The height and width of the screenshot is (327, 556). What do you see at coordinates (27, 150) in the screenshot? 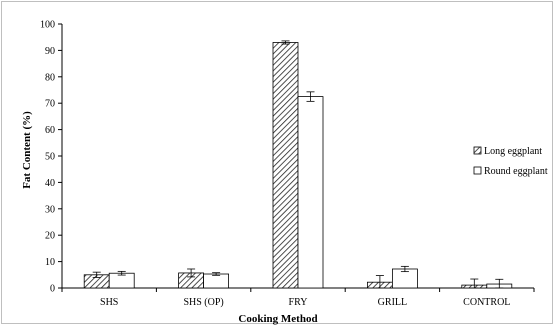
I see `y-axis-title: Fat Content (%)` at bounding box center [27, 150].